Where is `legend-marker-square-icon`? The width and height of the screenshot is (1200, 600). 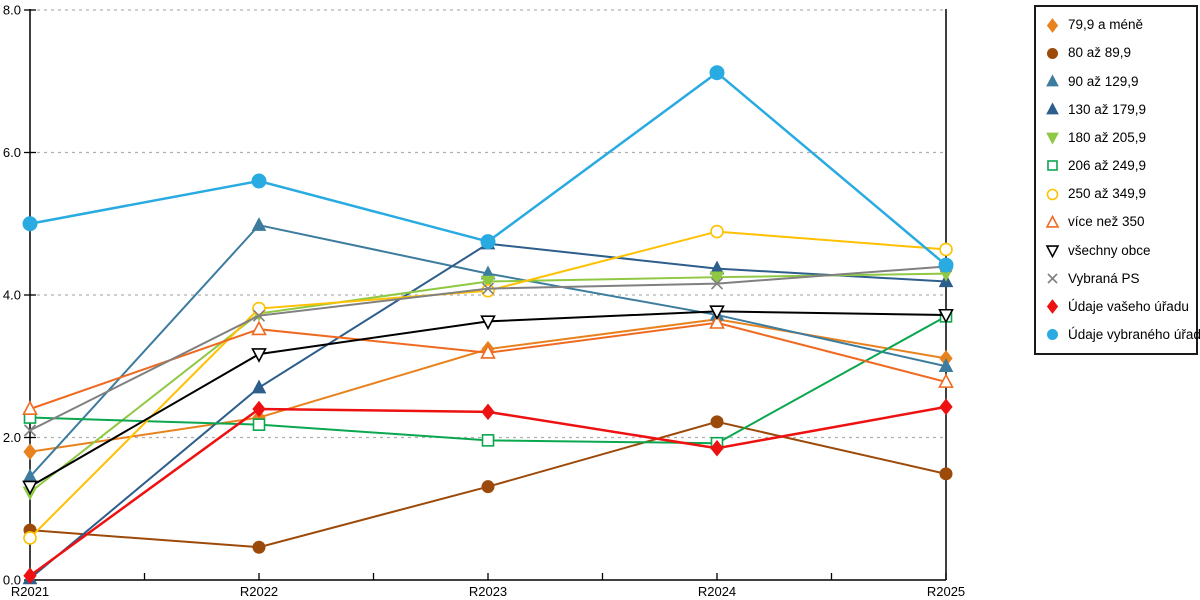 legend-marker-square-icon is located at coordinates (1052, 166).